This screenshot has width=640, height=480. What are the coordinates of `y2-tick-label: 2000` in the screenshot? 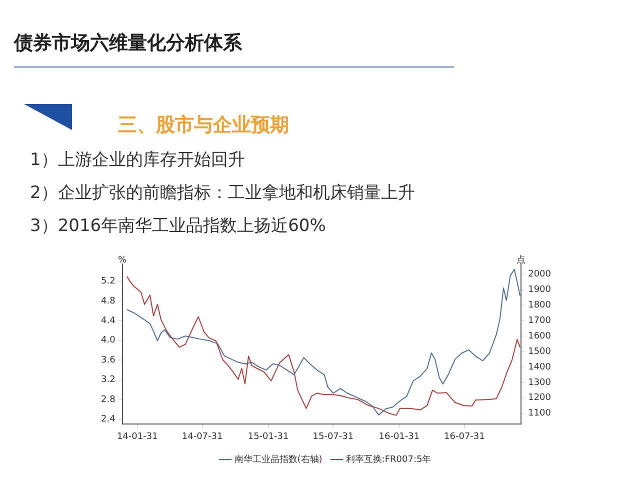 It's located at (540, 274).